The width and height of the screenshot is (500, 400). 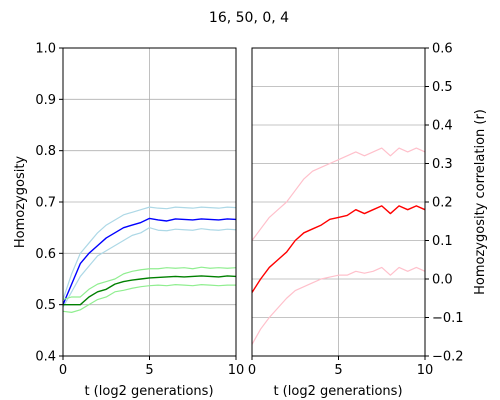 What do you see at coordinates (442, 87) in the screenshot?
I see `right-ytick-label: 0.5` at bounding box center [442, 87].